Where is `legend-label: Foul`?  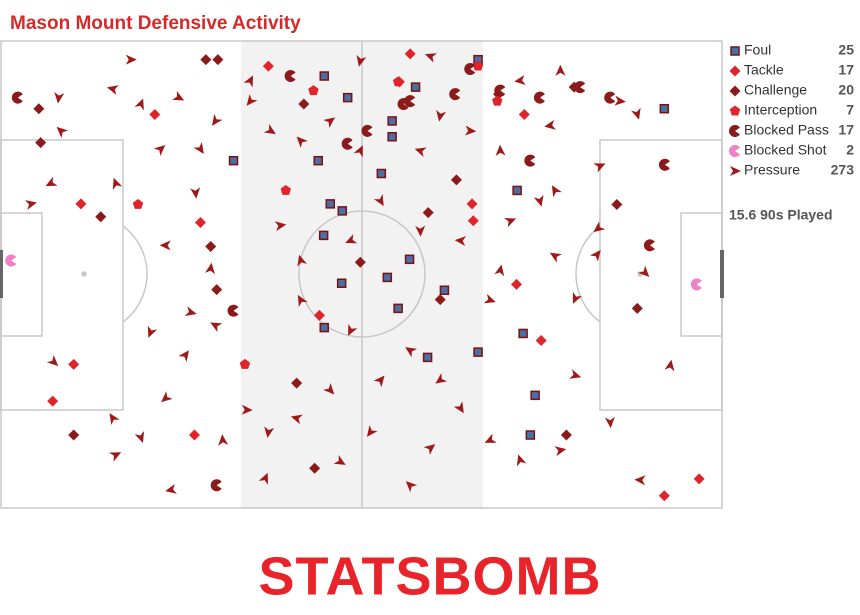
legend-label: Foul is located at coordinates (757, 50).